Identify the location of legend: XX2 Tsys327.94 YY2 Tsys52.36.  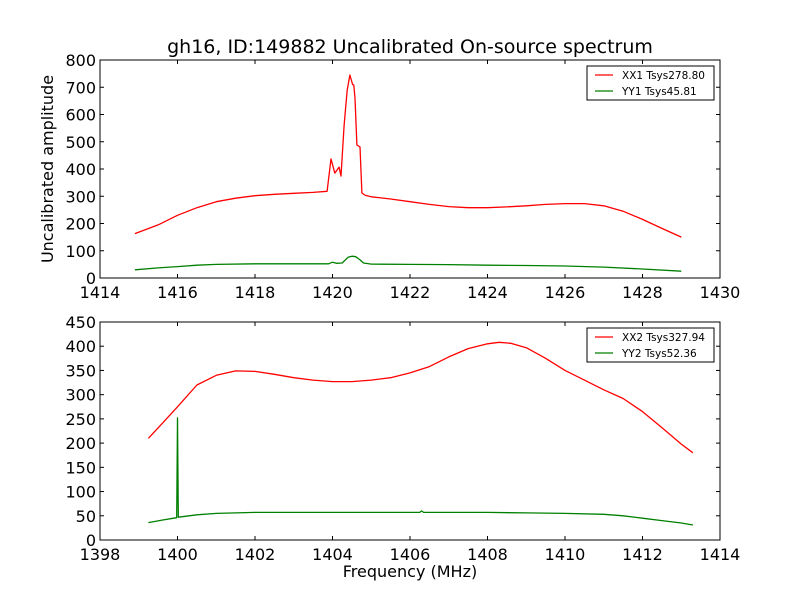
(650, 345).